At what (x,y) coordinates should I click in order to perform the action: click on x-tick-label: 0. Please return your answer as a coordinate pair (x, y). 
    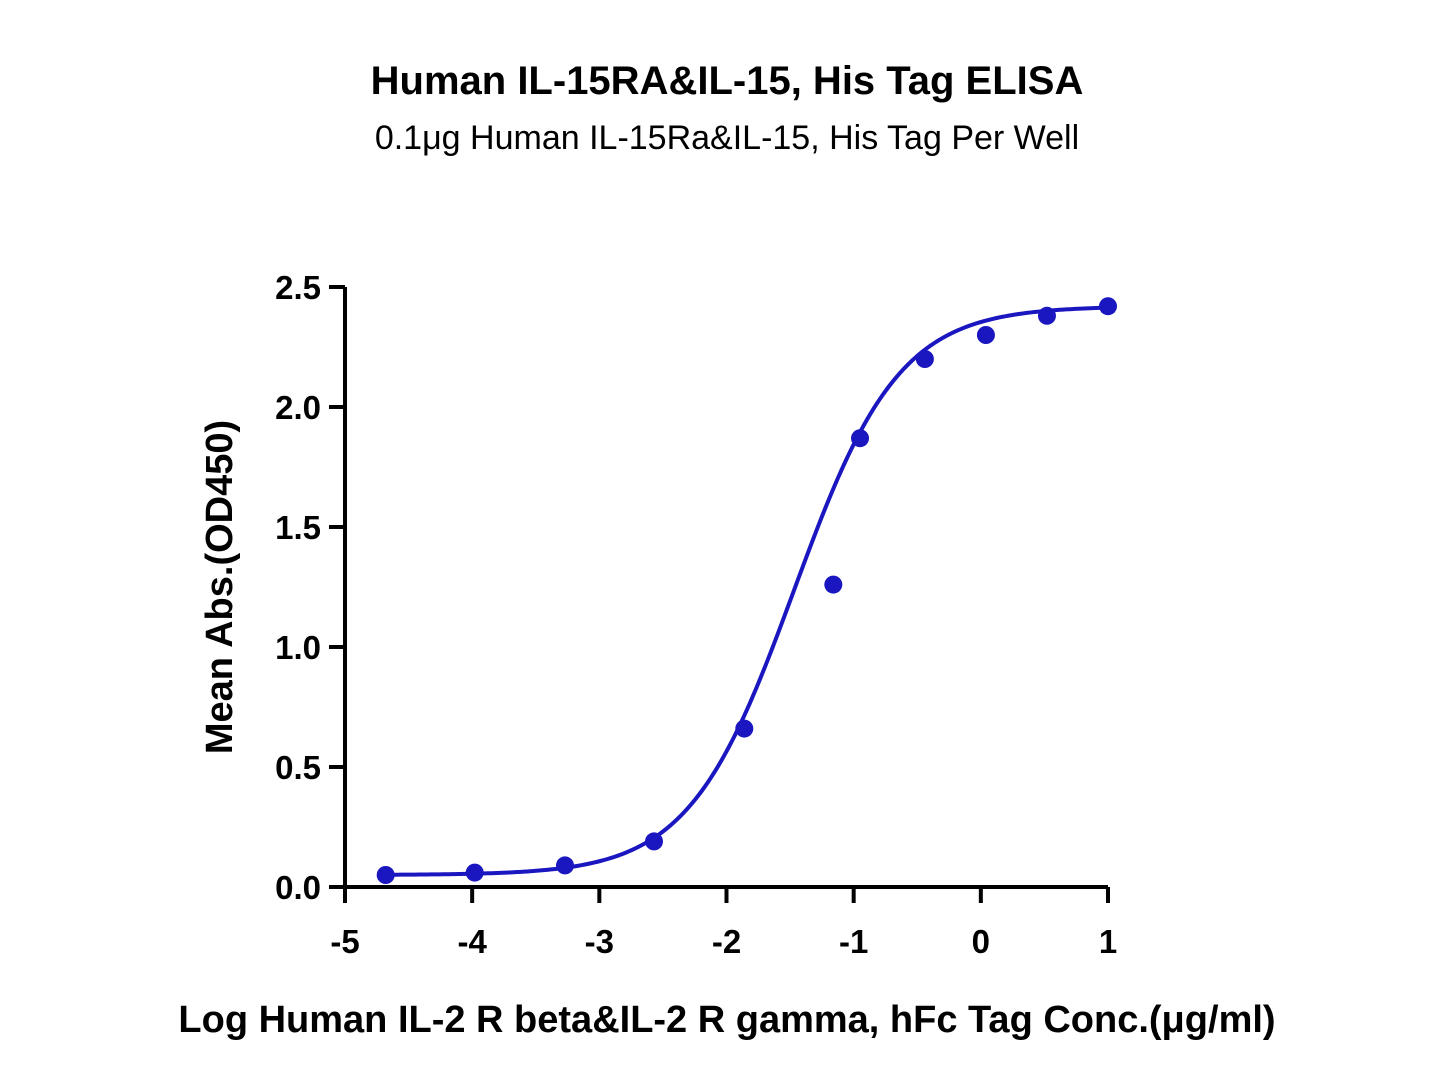
    Looking at the image, I should click on (981, 941).